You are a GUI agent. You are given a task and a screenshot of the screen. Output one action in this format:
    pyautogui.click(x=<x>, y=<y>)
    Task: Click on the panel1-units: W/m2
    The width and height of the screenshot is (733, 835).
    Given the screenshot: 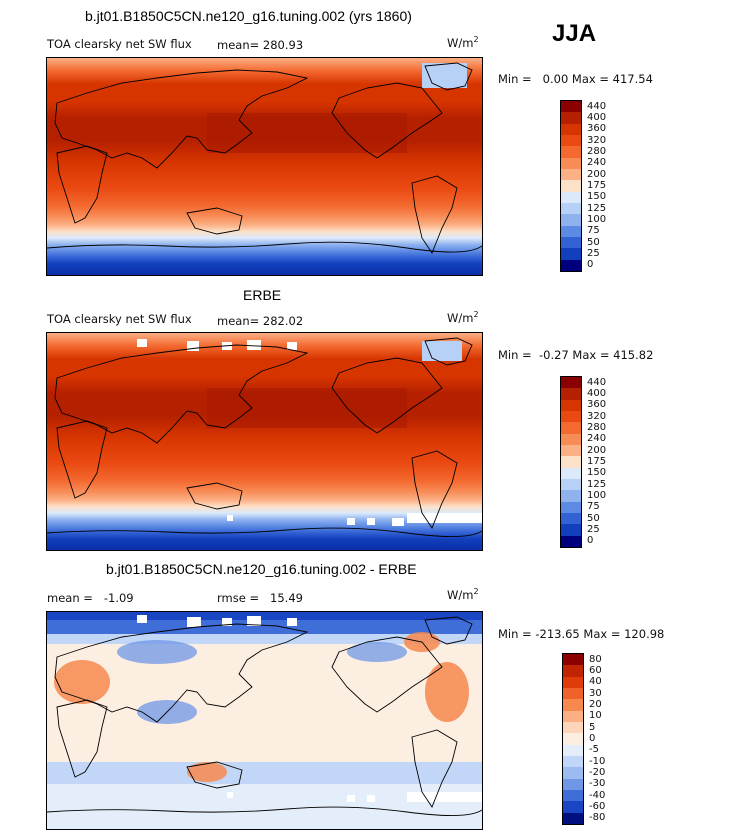 What is the action you would take?
    pyautogui.click(x=463, y=42)
    